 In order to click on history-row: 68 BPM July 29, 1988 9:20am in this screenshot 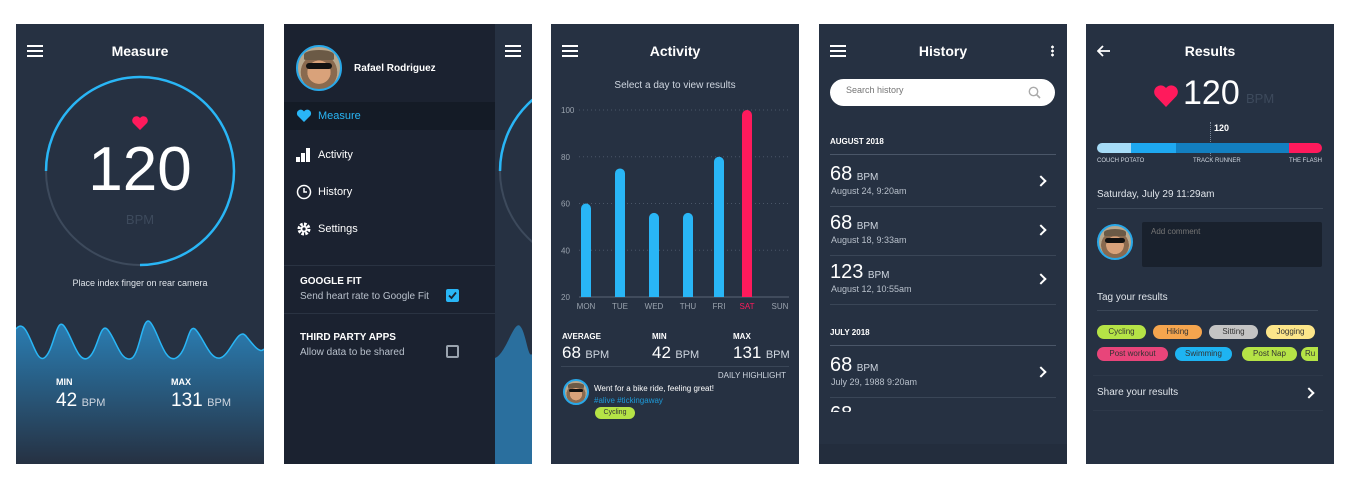, I will do `click(943, 372)`.